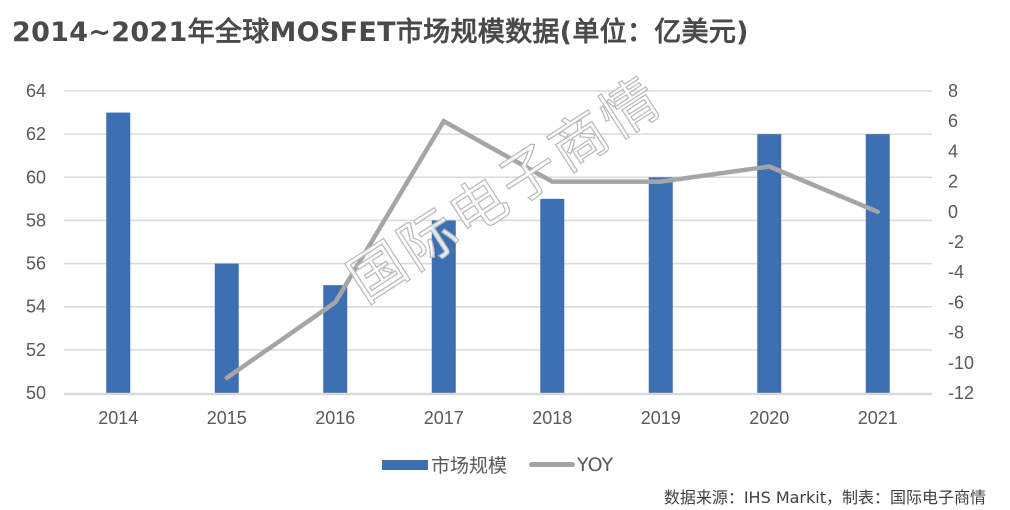 The height and width of the screenshot is (510, 1010). Describe the element at coordinates (552, 464) in the screenshot. I see `legend-line-swatch` at that location.